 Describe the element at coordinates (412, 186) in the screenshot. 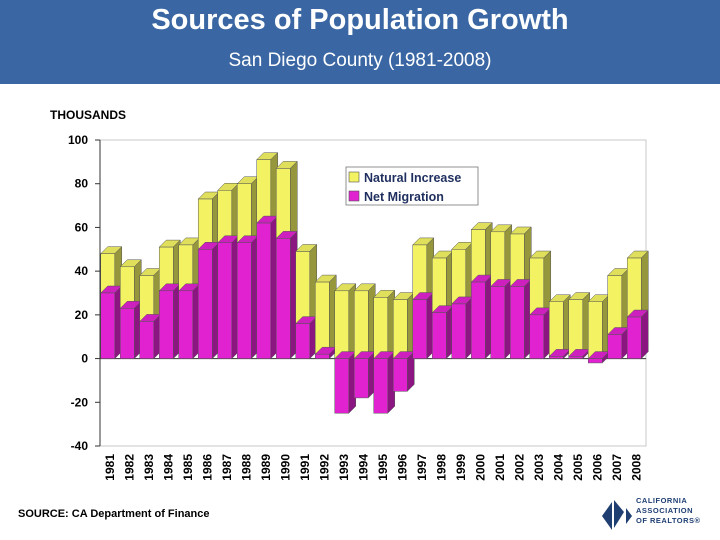

I see `legend-box` at that location.